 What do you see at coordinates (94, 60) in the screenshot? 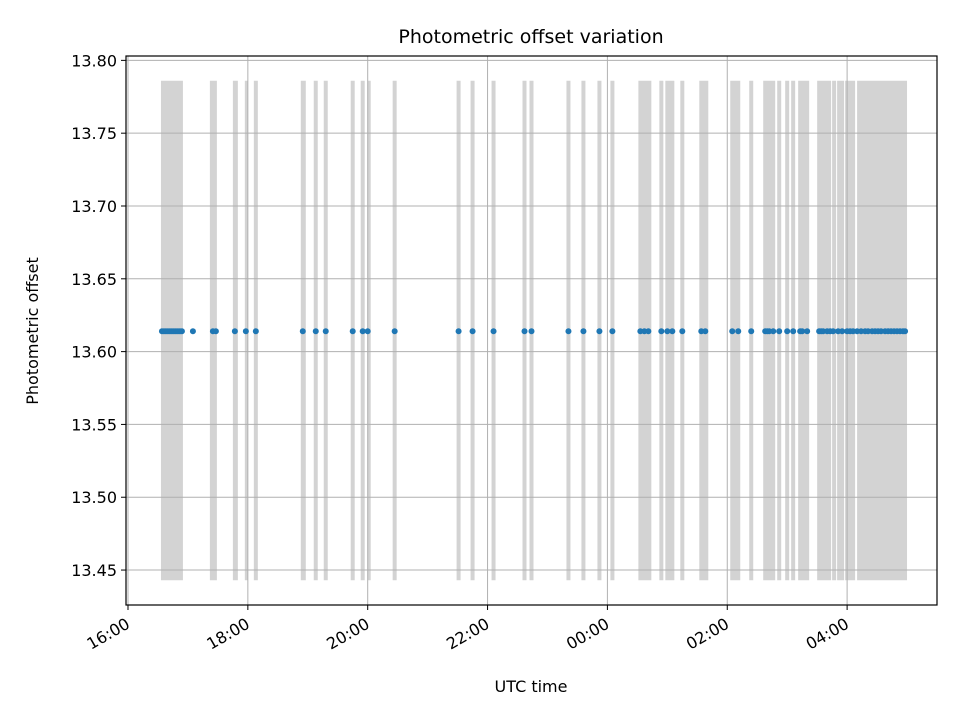
I see `y-tick-label: 13.80` at bounding box center [94, 60].